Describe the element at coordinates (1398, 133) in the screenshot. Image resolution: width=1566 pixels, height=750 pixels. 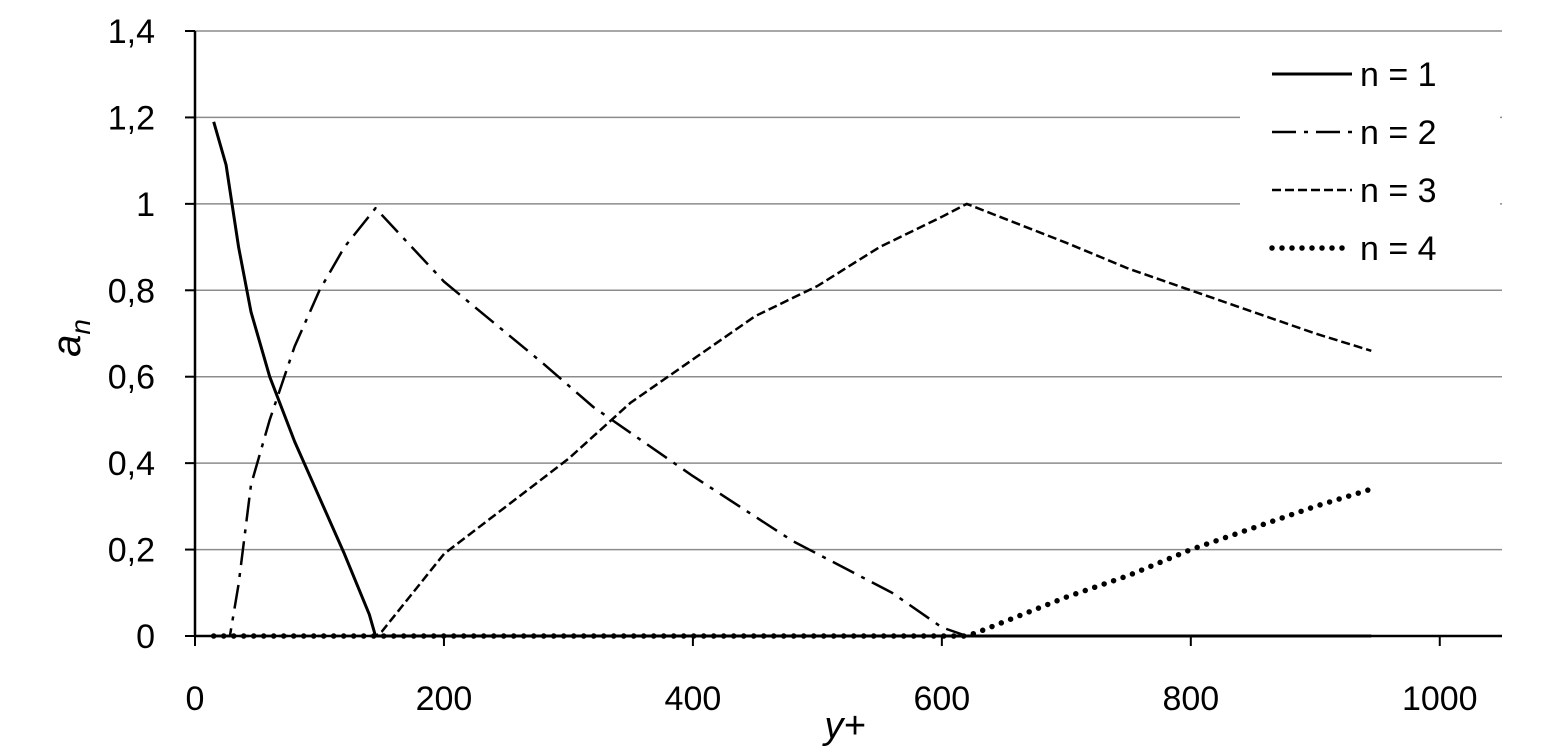
I see `legend-label-n2: n = 2` at that location.